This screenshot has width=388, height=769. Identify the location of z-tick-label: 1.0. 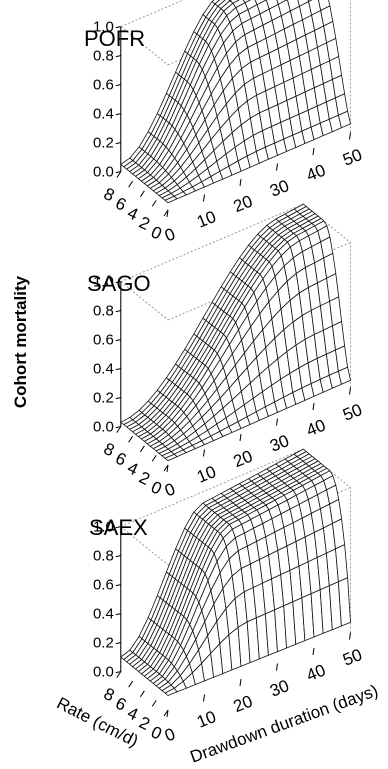
(103, 527).